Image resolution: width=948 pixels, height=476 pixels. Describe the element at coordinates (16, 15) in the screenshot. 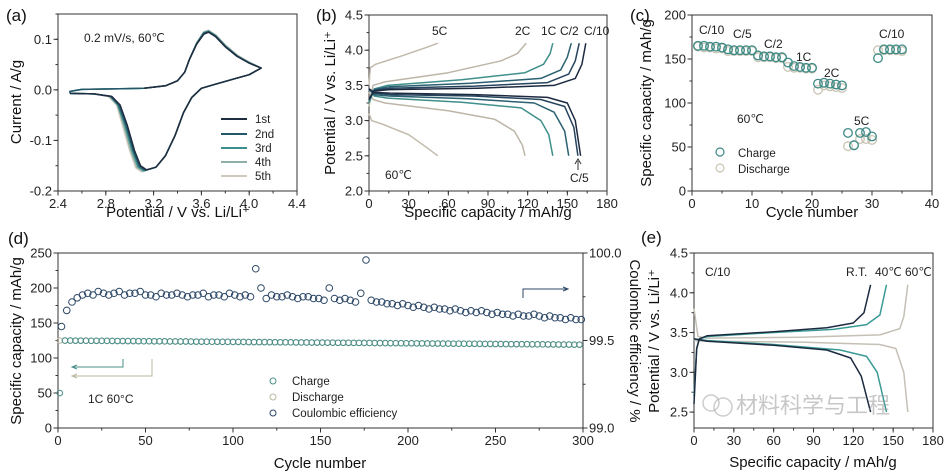

I see `panel-label-a: (a)` at that location.